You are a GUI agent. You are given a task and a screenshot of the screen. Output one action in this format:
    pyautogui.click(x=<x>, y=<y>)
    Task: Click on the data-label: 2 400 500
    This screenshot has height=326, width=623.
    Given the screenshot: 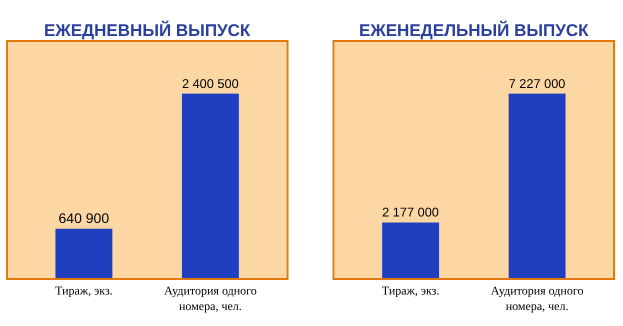 What is the action you would take?
    pyautogui.click(x=210, y=83)
    